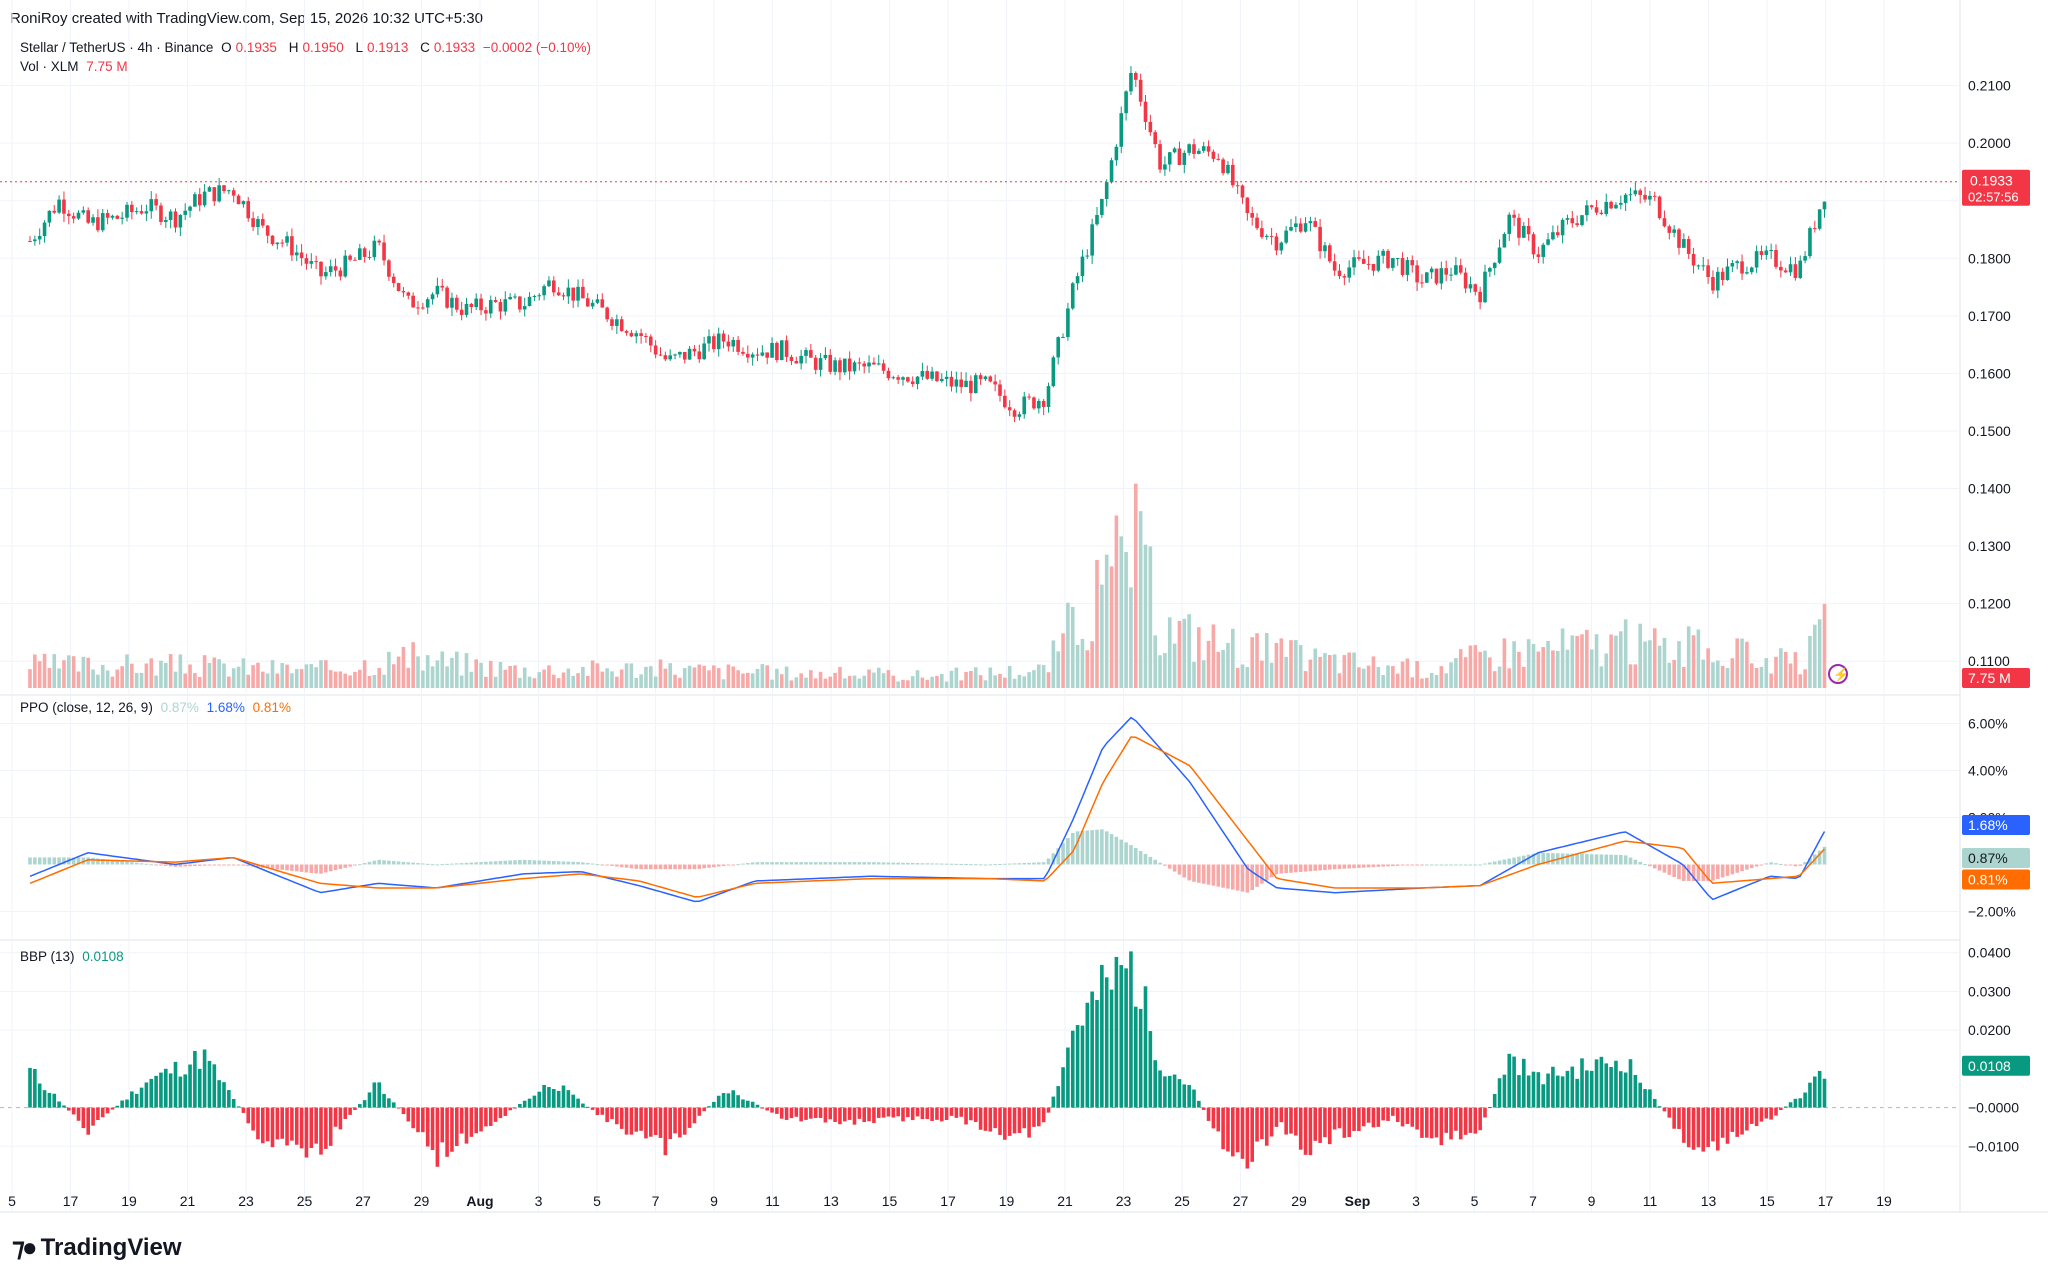 This screenshot has width=2048, height=1278. I want to click on volume-label: Vol · XLM, so click(49, 66).